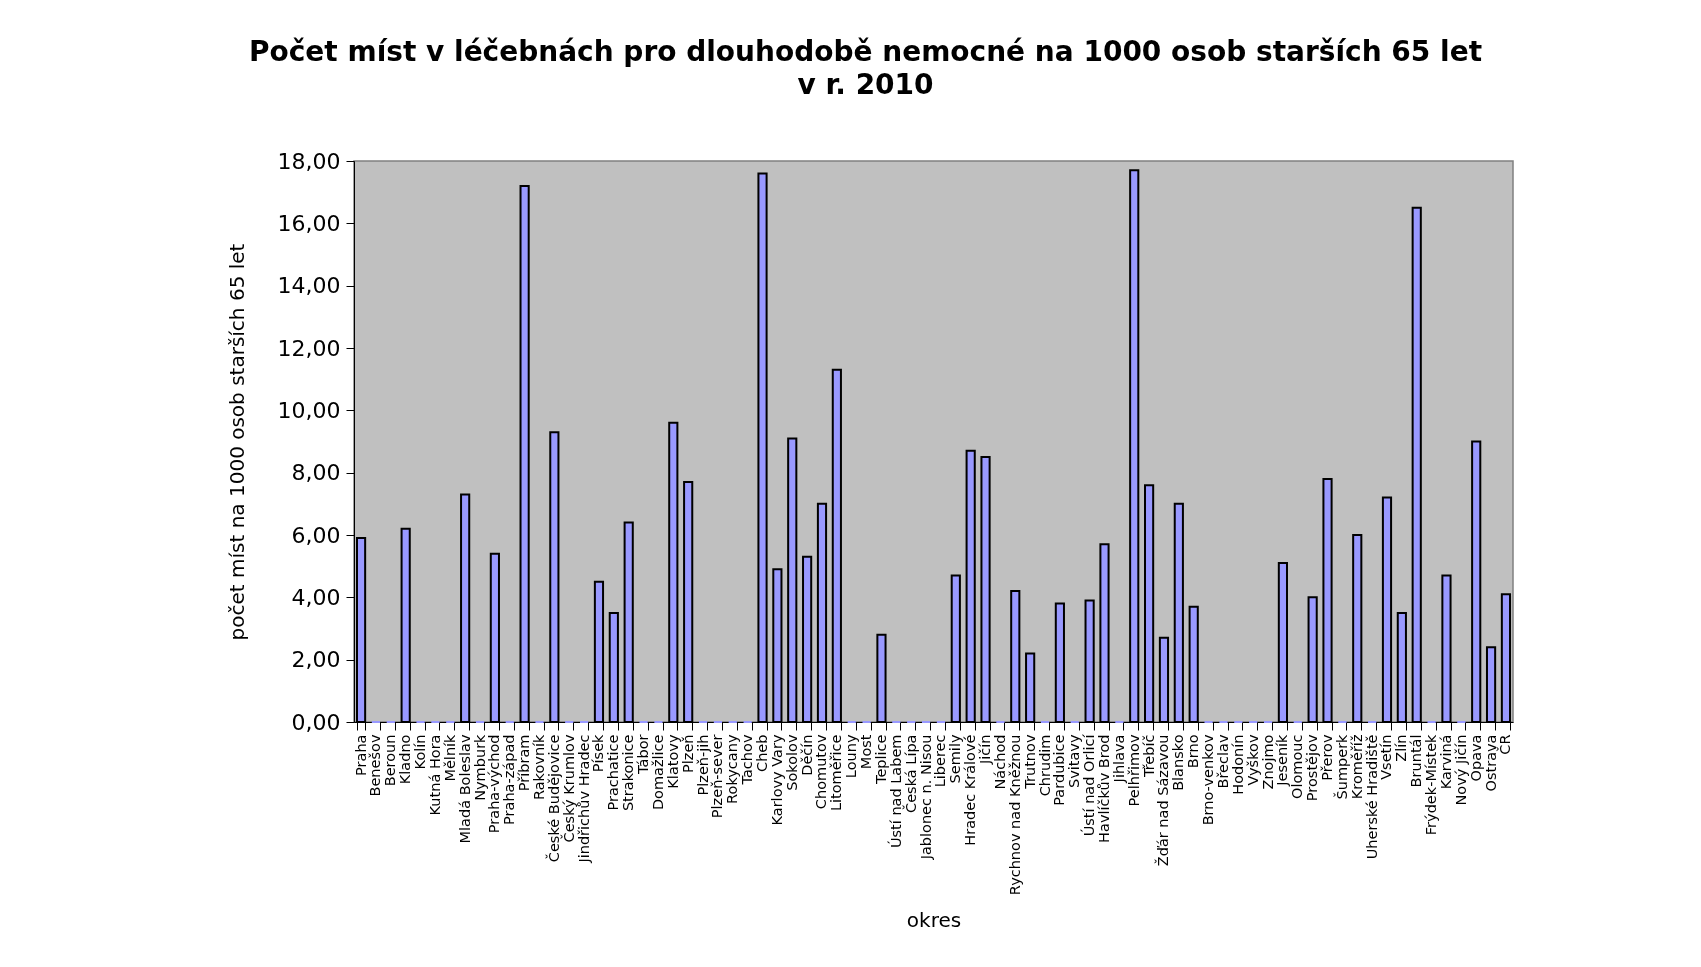 The width and height of the screenshot is (1701, 967). I want to click on y-axis-title: počet míst na 1000 osob starších 65 let, so click(236, 442).